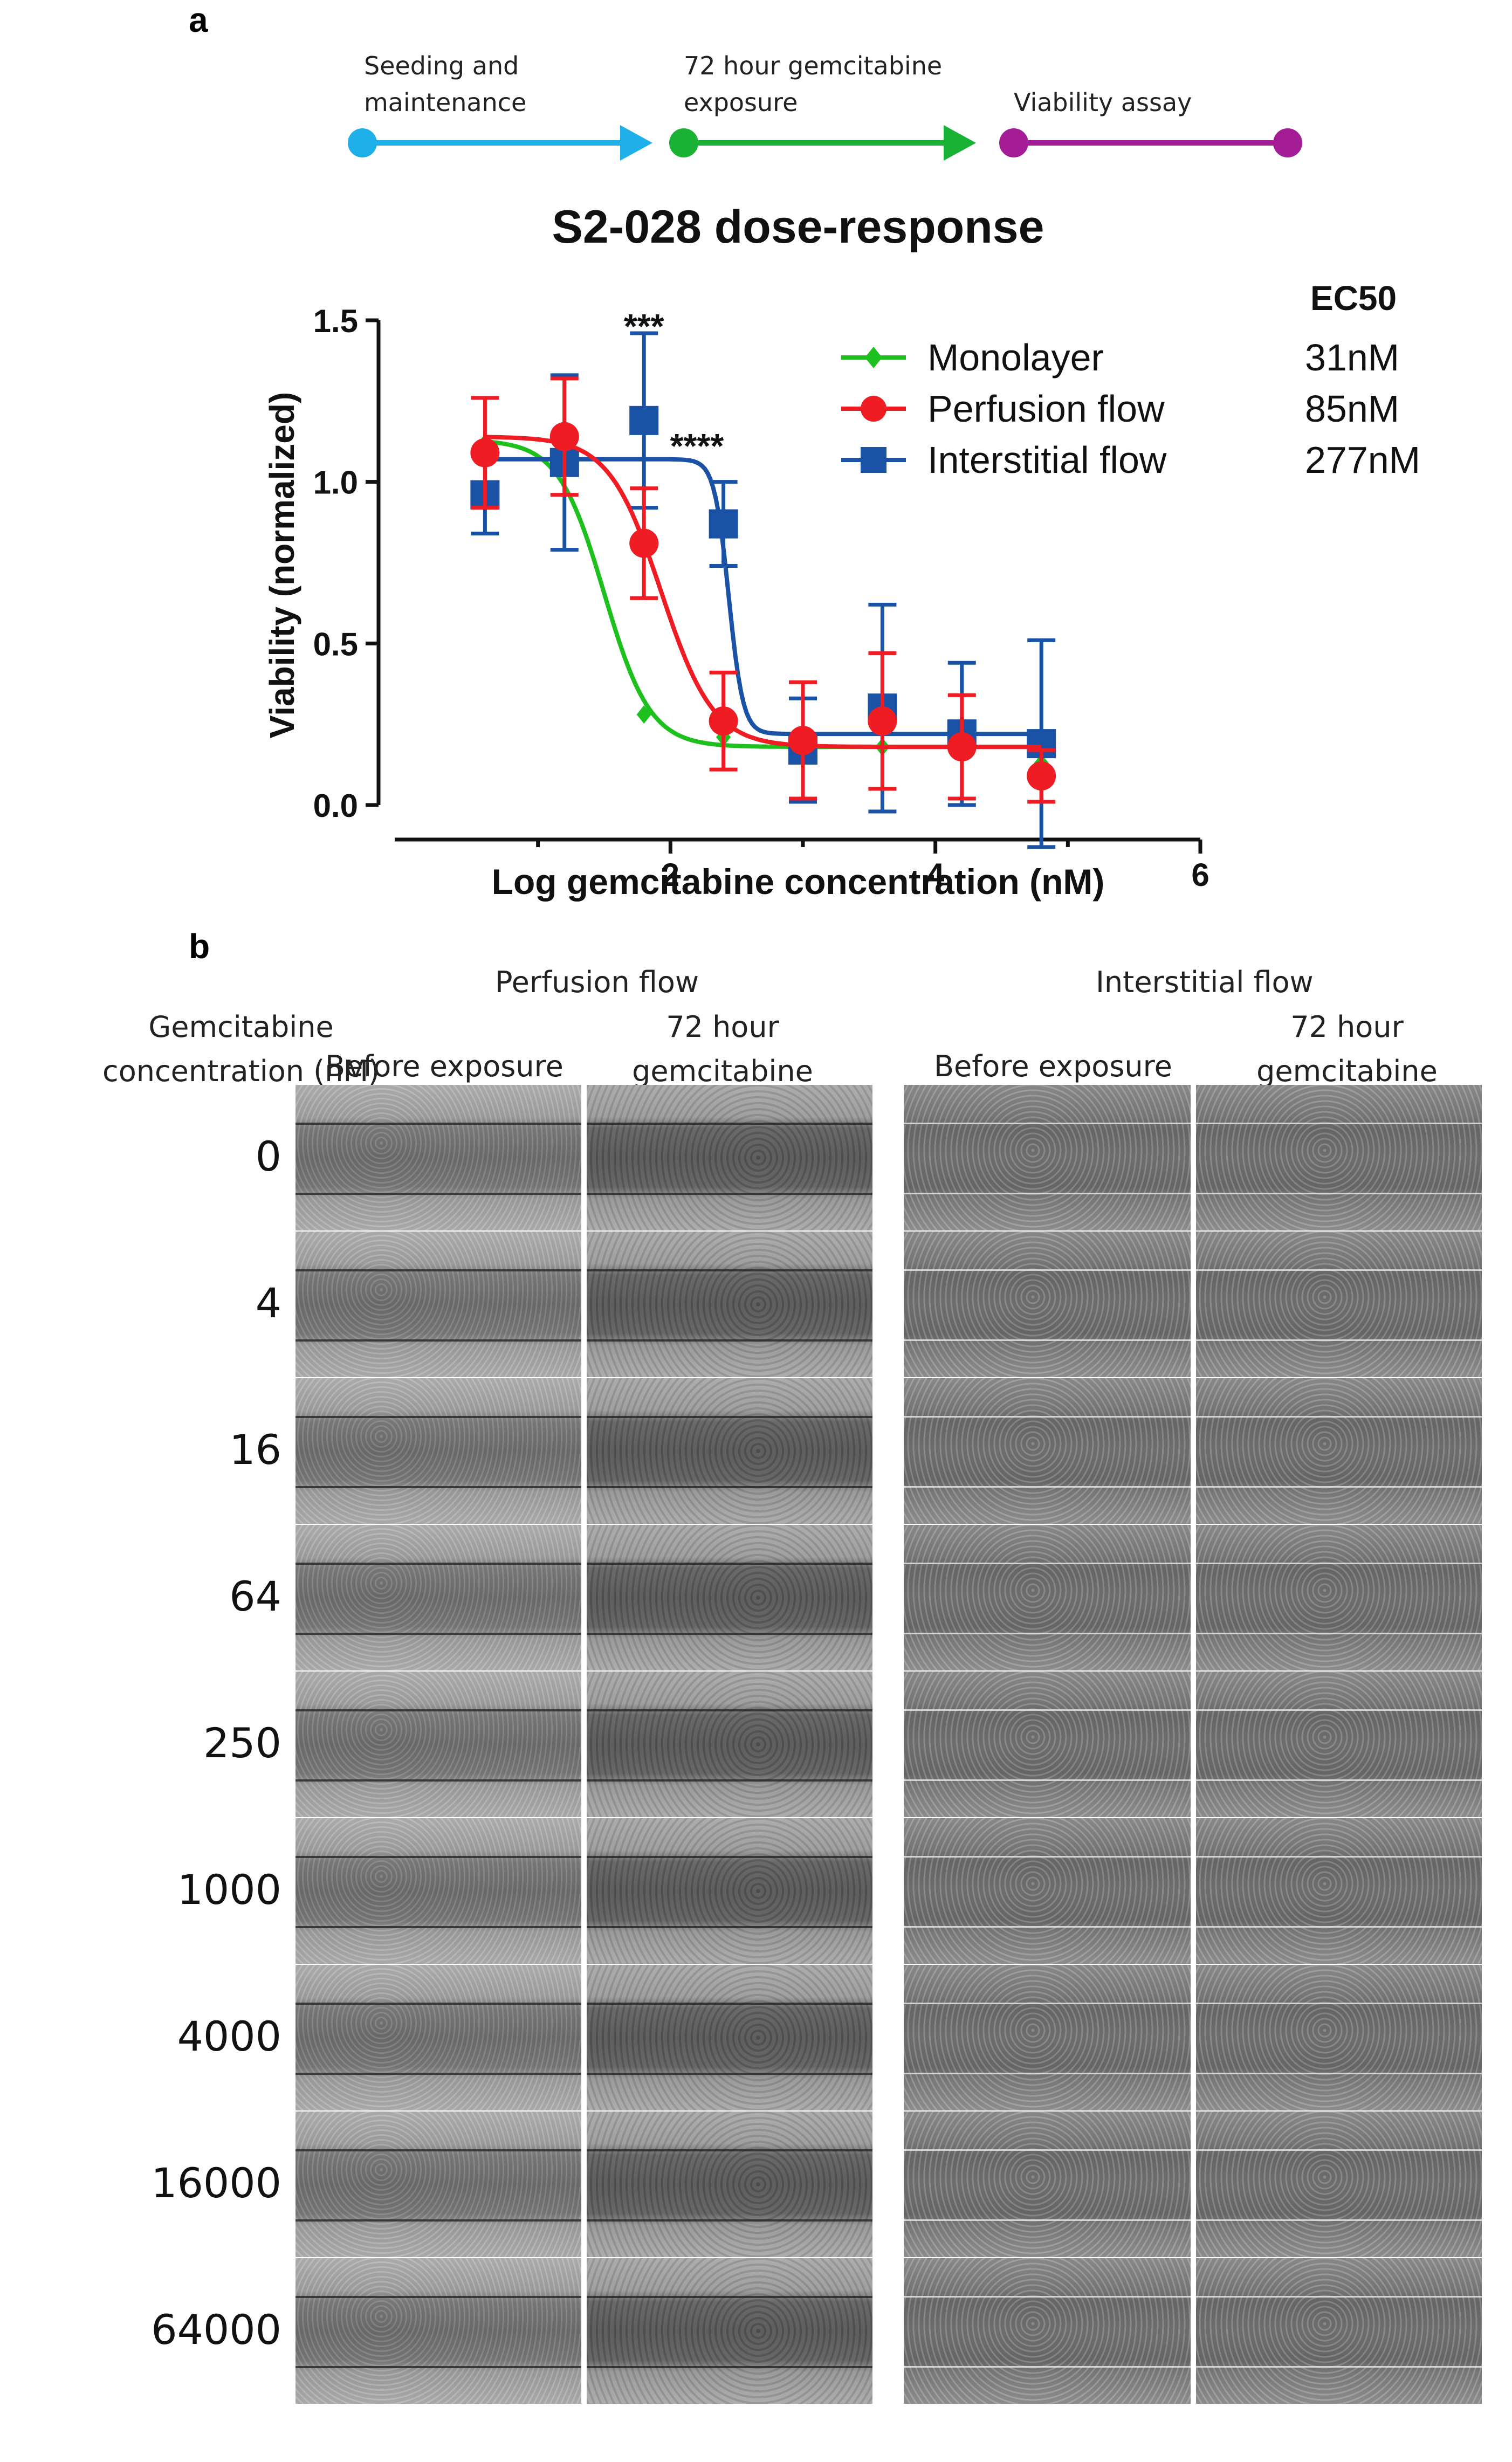 The width and height of the screenshot is (1512, 2462). Describe the element at coordinates (597, 982) in the screenshot. I see `group-label-perfusion: Perfusion flow` at that location.